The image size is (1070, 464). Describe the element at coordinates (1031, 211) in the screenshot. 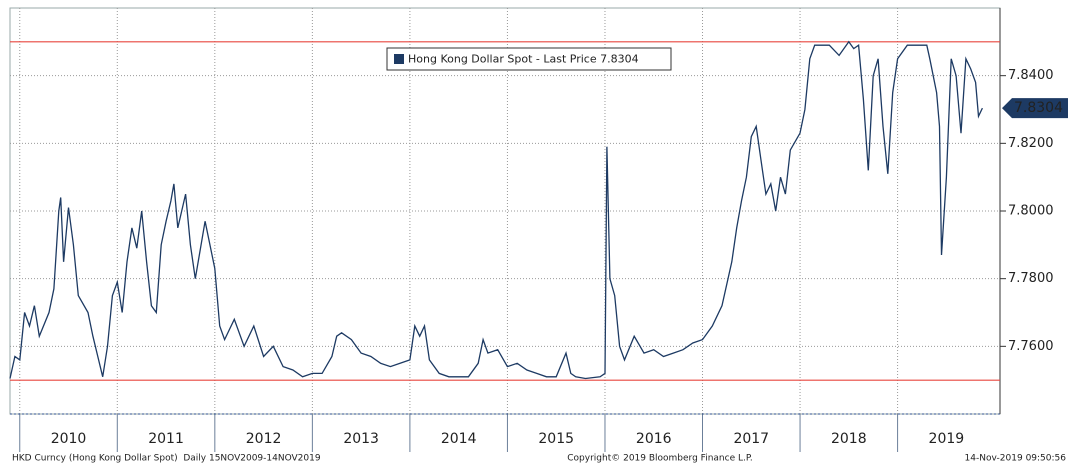

I see `y-tick-label: 7.8000` at that location.